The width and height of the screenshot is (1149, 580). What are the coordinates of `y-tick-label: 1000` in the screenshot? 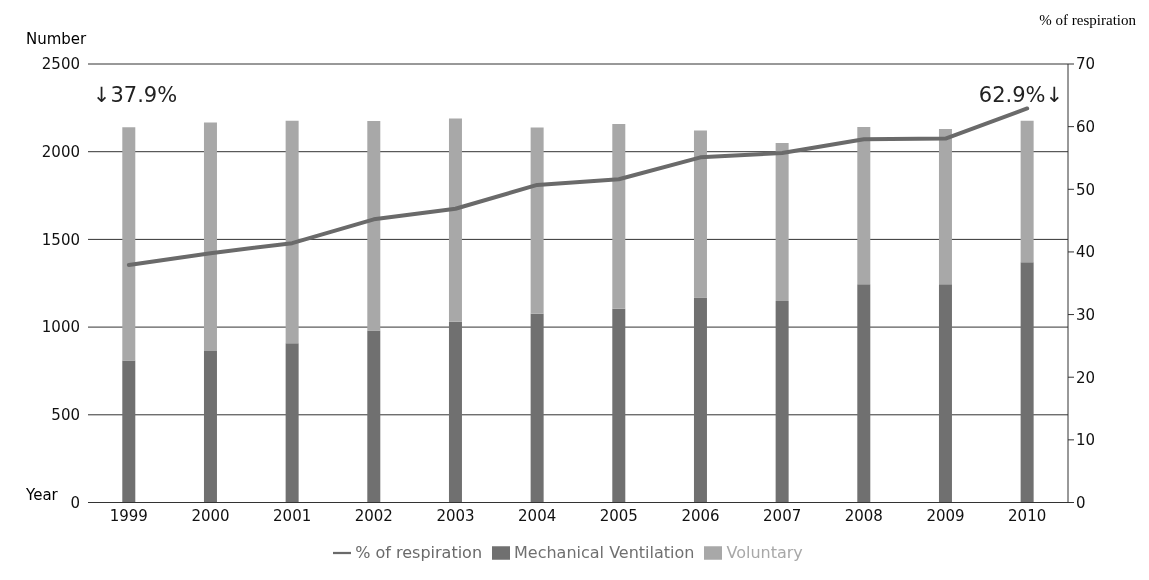 It's located at (60, 327).